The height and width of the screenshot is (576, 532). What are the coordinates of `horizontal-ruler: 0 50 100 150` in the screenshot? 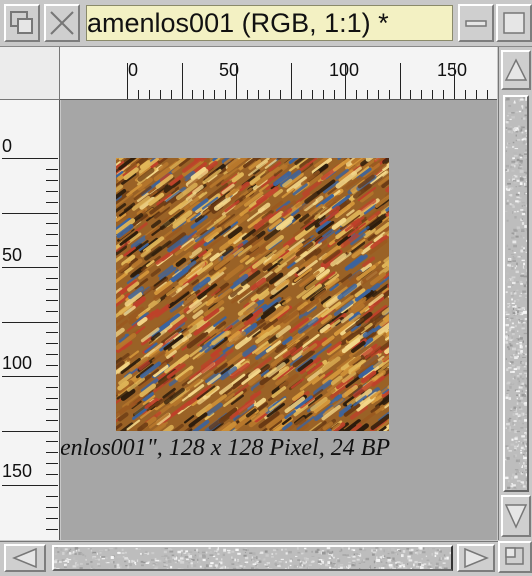 It's located at (278, 73).